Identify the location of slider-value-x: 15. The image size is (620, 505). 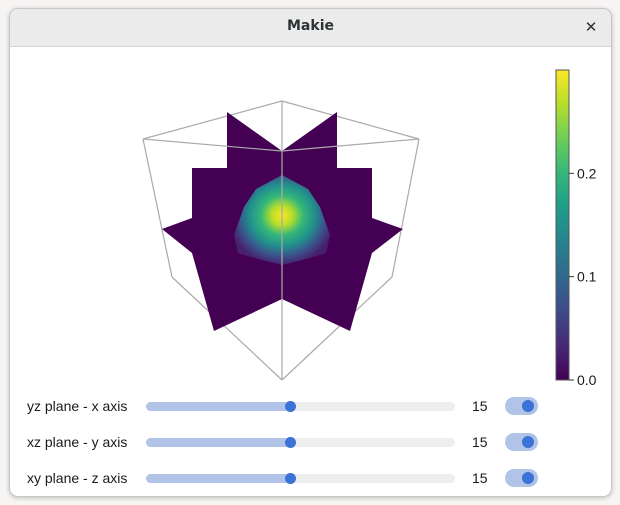
(480, 406).